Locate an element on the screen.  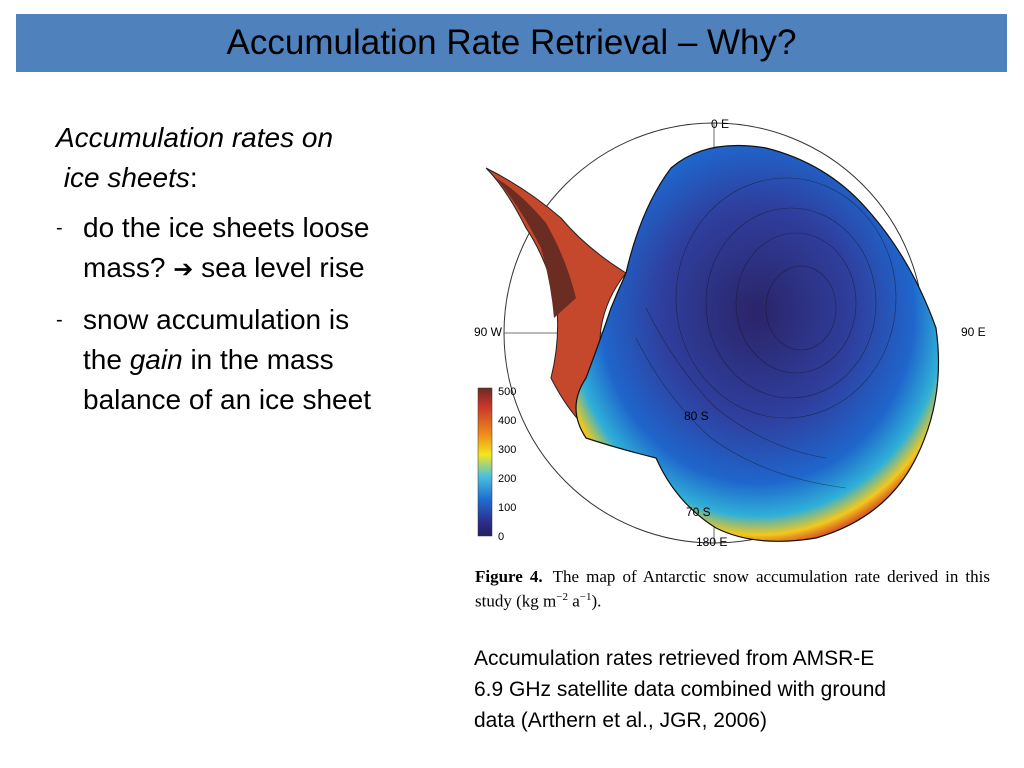
colorbar-tick: 0 is located at coordinates (501, 537).